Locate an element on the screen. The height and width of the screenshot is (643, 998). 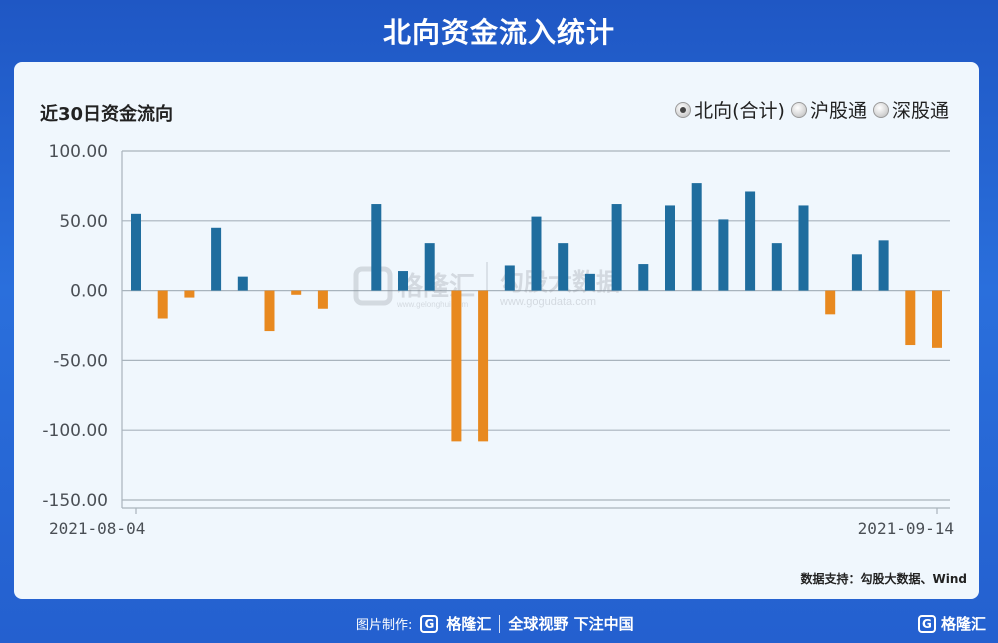
watermark-partner-url: www.gogudata.com is located at coordinates (547, 302).